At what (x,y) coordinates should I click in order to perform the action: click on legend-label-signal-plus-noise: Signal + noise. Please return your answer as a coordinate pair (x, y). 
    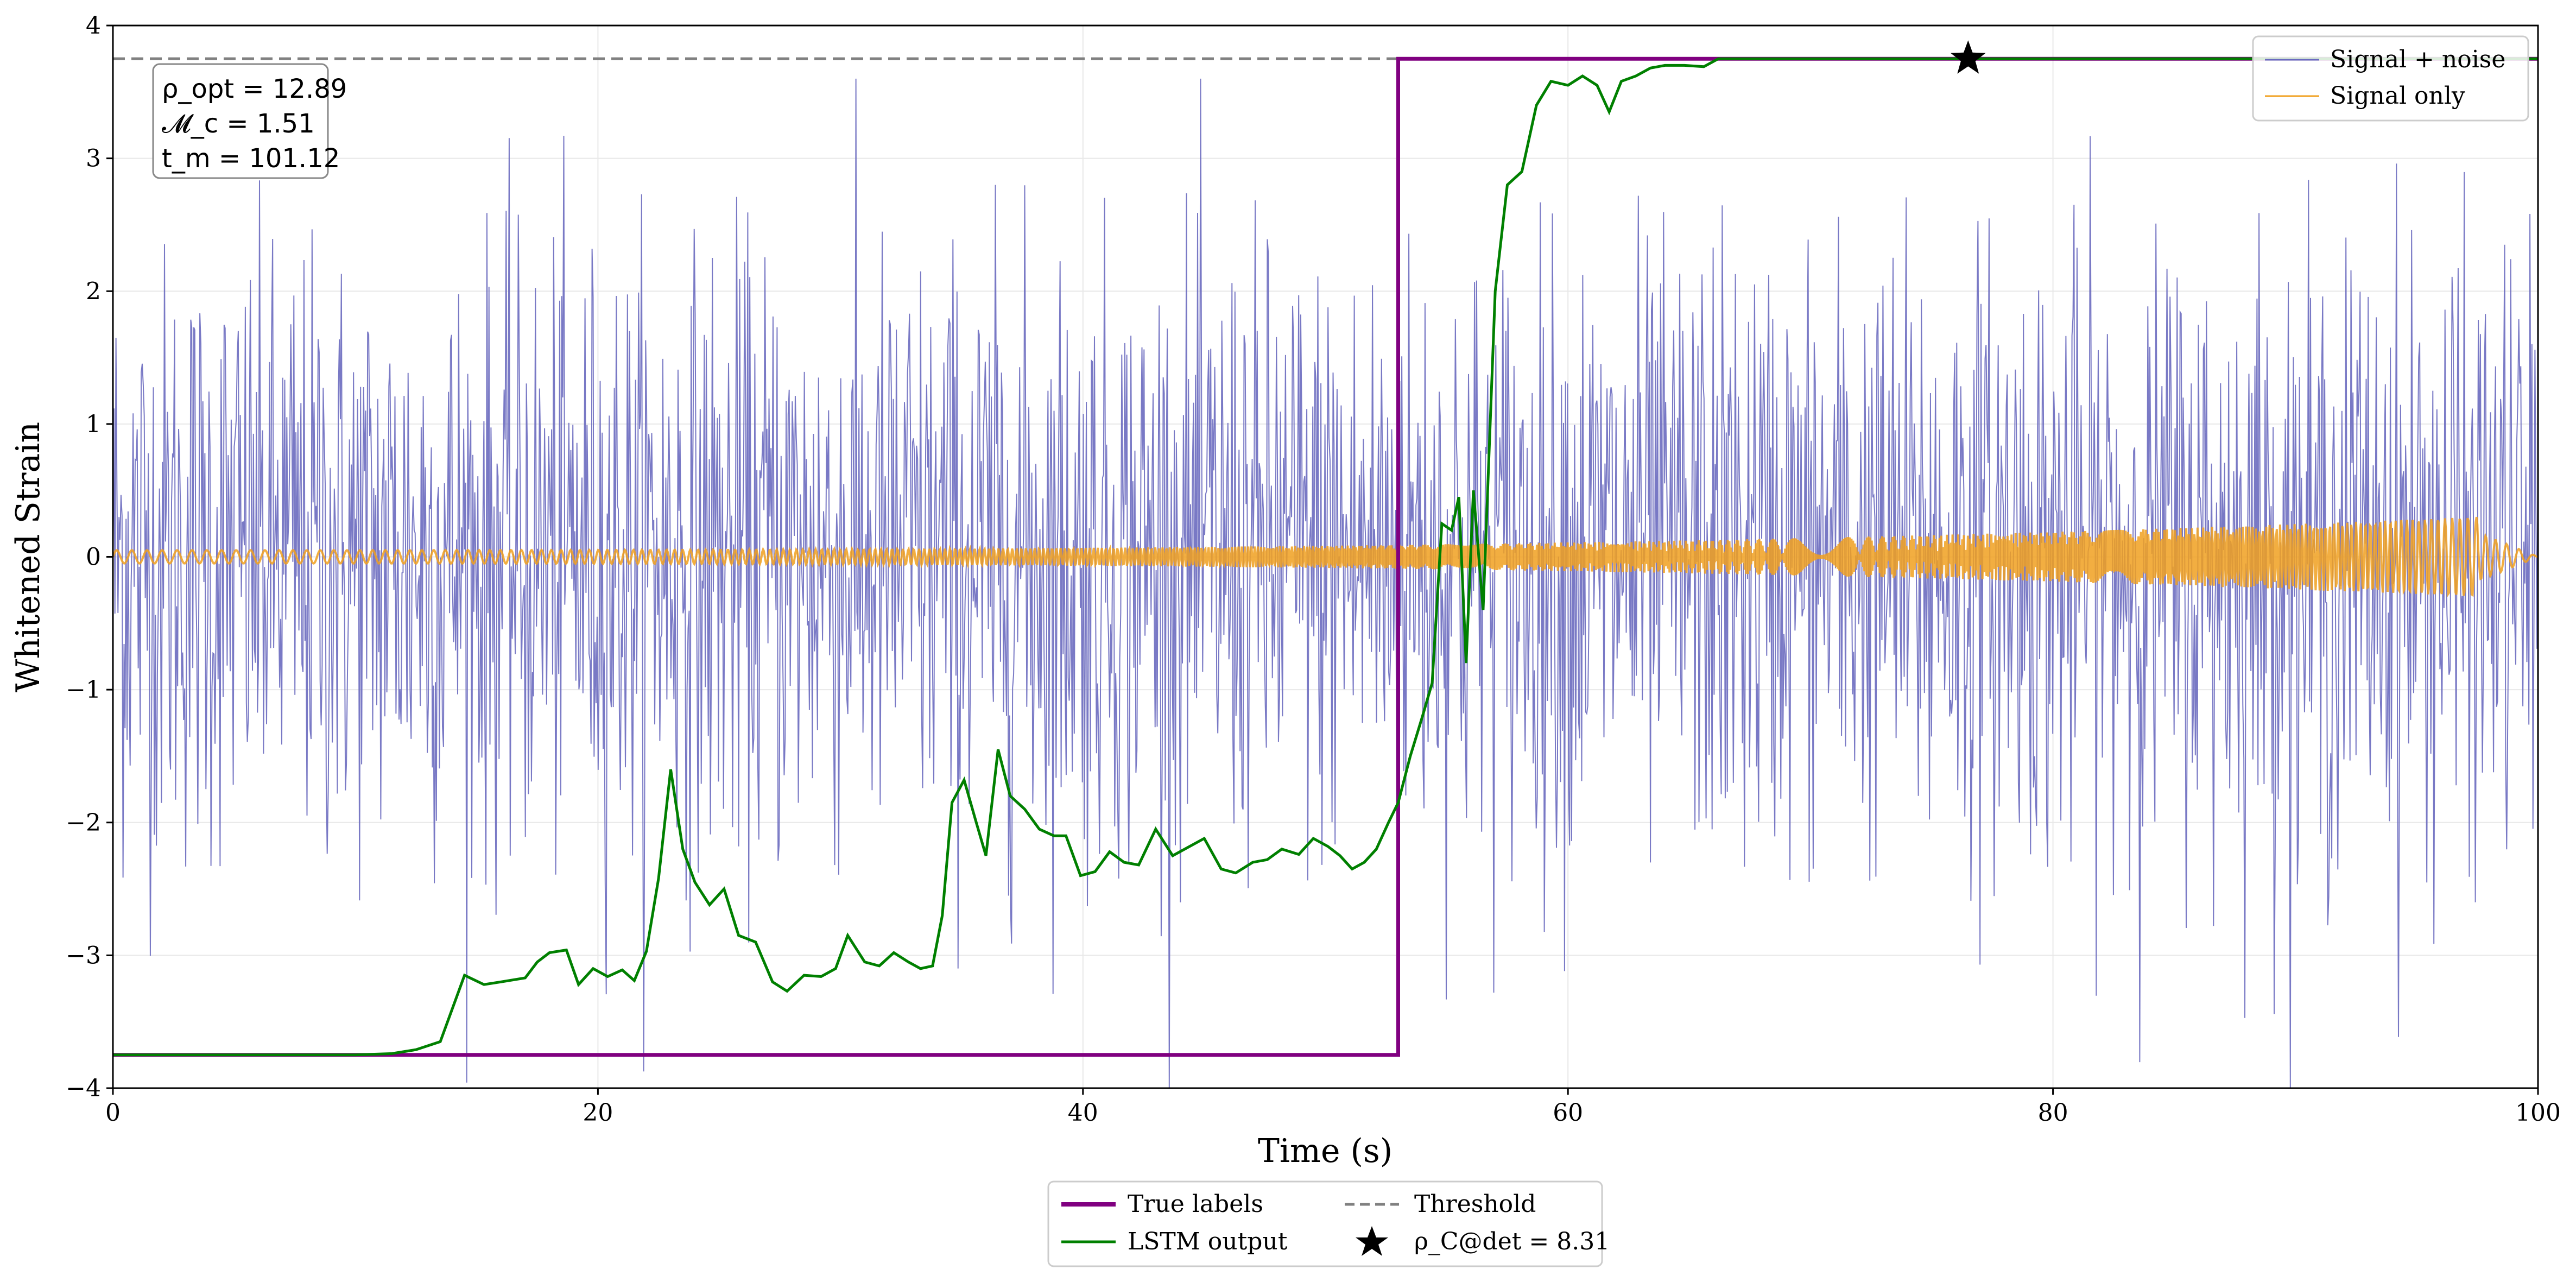
    Looking at the image, I should click on (2417, 59).